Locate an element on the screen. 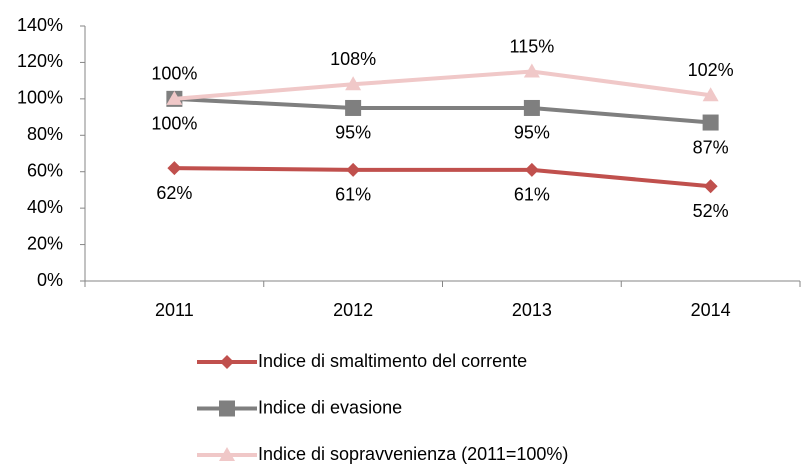 This screenshot has width=805, height=465. data-label: 52% is located at coordinates (711, 211).